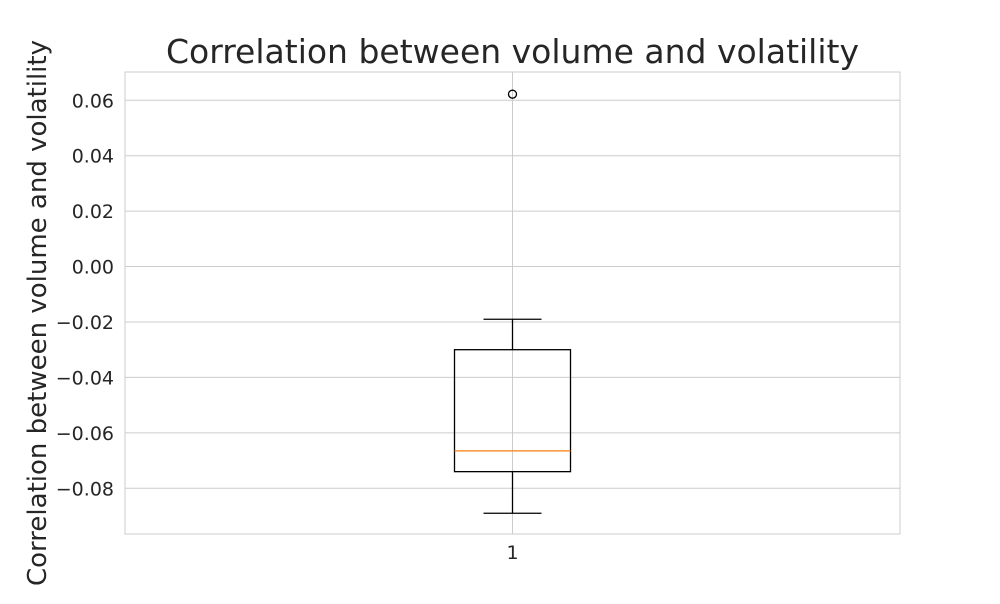  What do you see at coordinates (93, 157) in the screenshot?
I see `y-tick-label: 0.04` at bounding box center [93, 157].